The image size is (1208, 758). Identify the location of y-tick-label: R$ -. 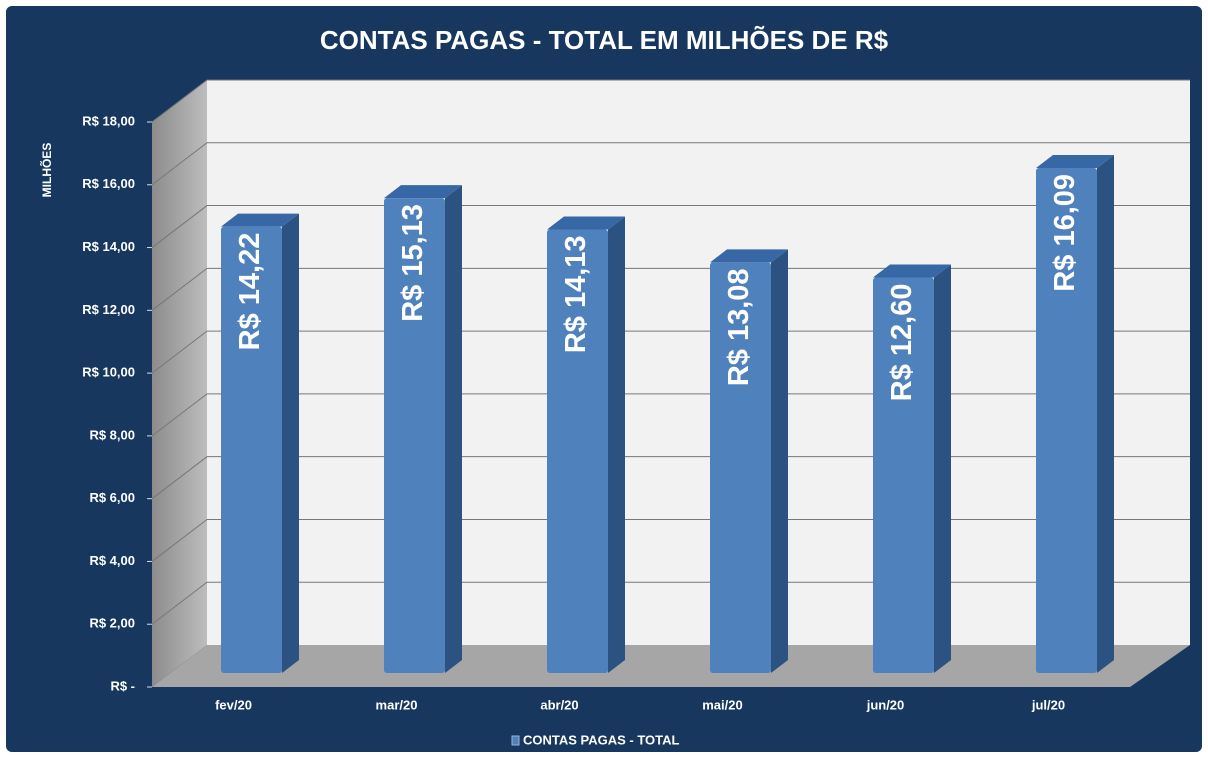
(122, 685).